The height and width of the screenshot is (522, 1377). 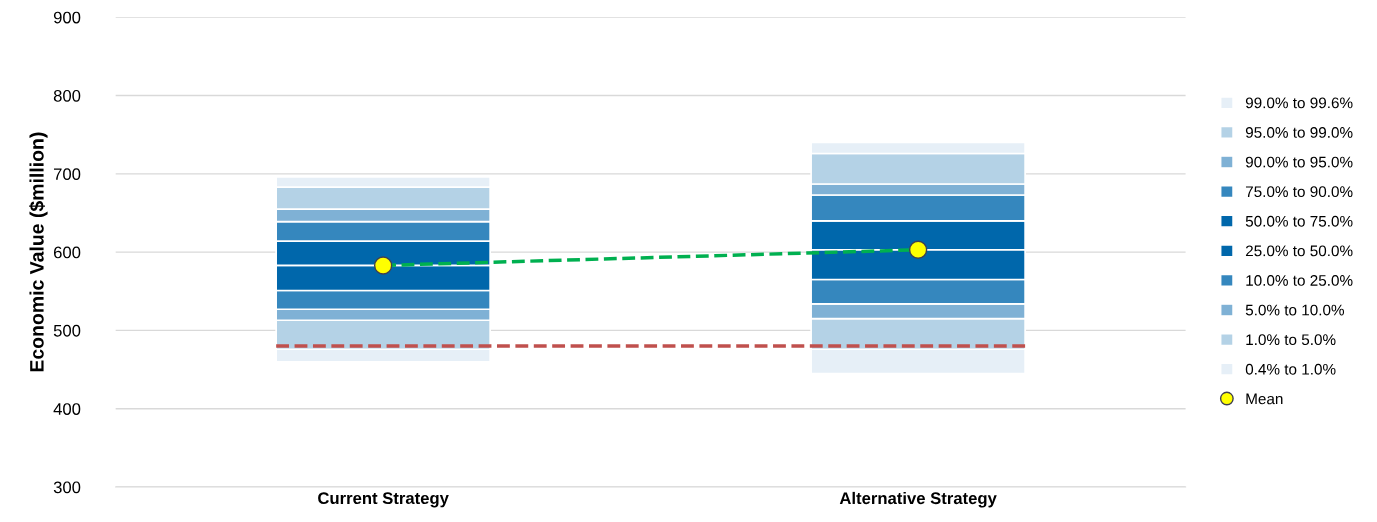 What do you see at coordinates (67, 95) in the screenshot?
I see `y-tick-label: 800` at bounding box center [67, 95].